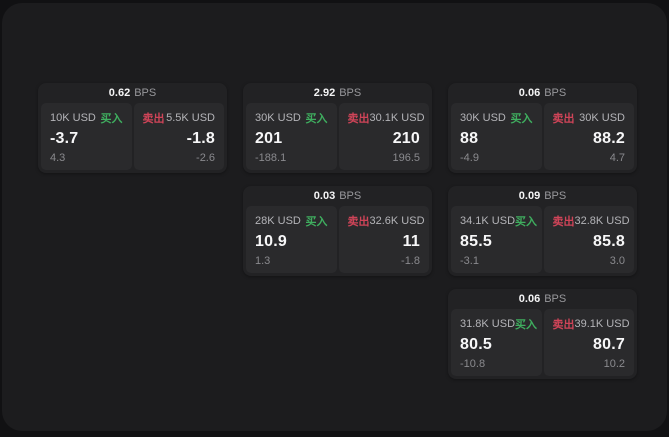 This screenshot has width=669, height=437. I want to click on card-body: 30K USD 买入 88 -4.9 卖出 30K USD 88.2 4.7, so click(542, 136).